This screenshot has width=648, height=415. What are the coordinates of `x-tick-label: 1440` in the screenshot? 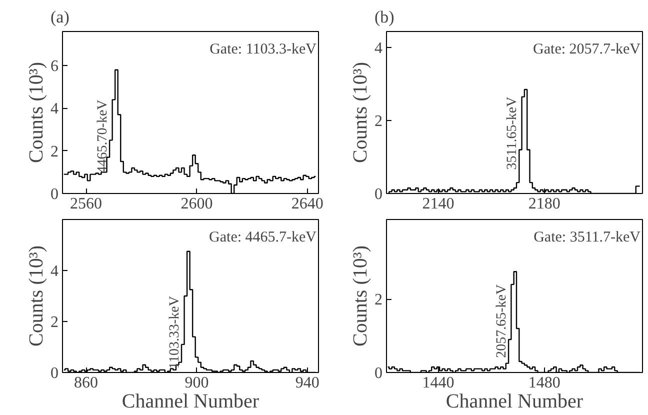 It's located at (438, 383).